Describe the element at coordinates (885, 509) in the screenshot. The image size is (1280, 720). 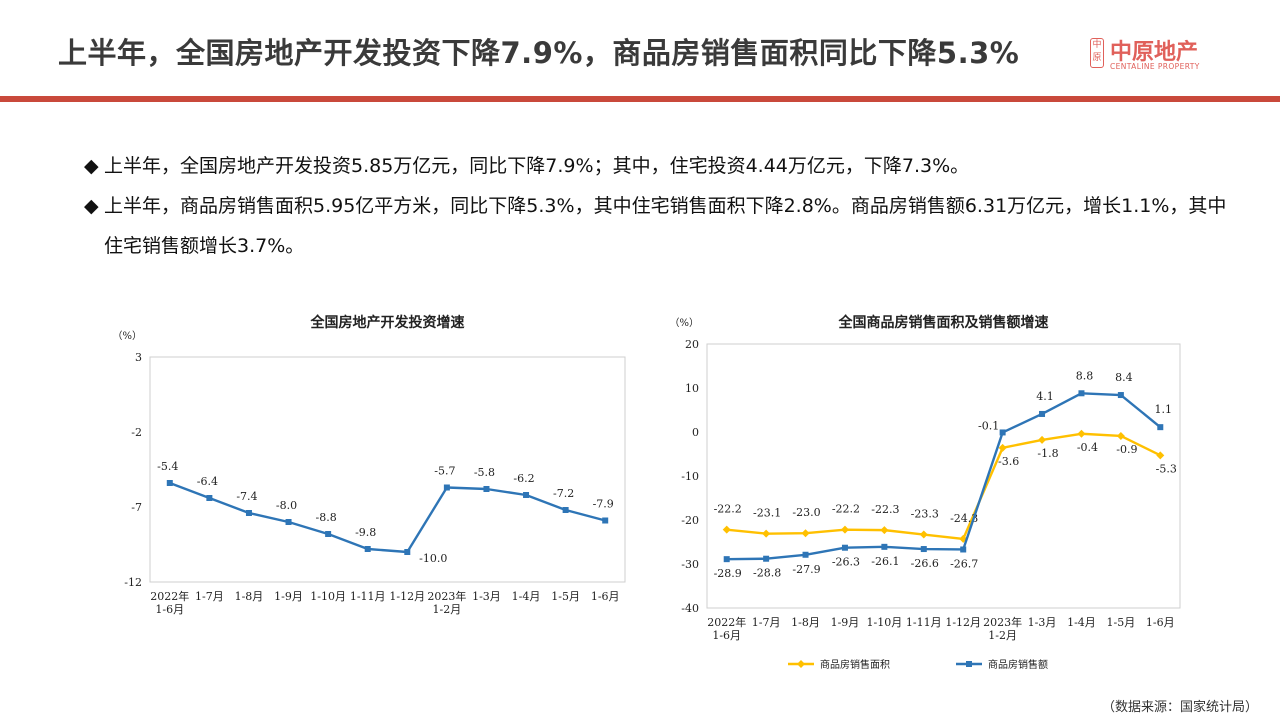
I see `data-label: -22.3` at that location.